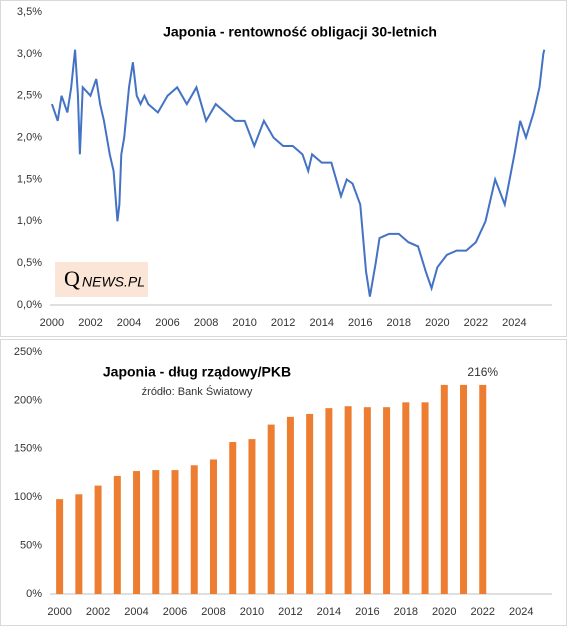 The width and height of the screenshot is (567, 631). I want to click on y-tick-label: 150%, so click(28, 449).